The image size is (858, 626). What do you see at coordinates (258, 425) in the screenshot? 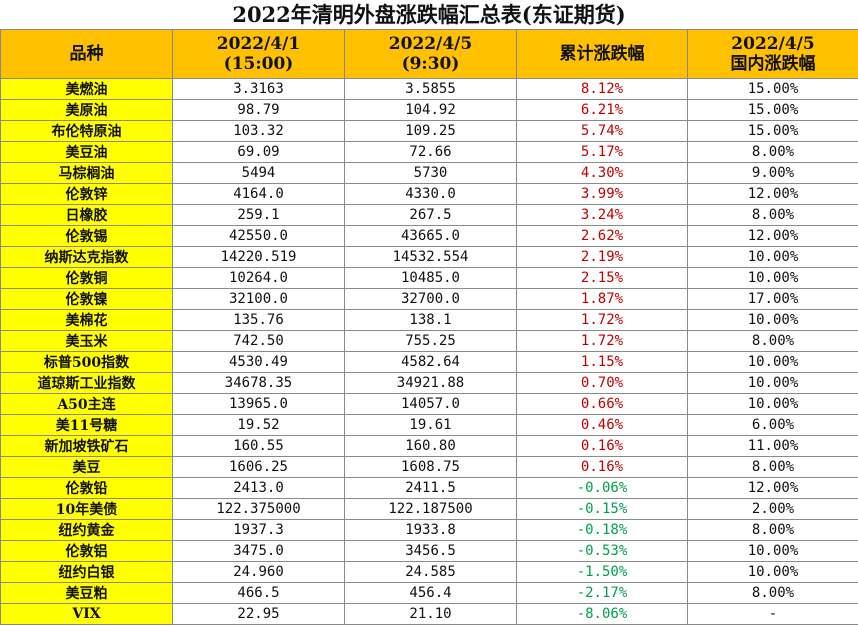
I see `price-0401-cell: 19.52` at bounding box center [258, 425].